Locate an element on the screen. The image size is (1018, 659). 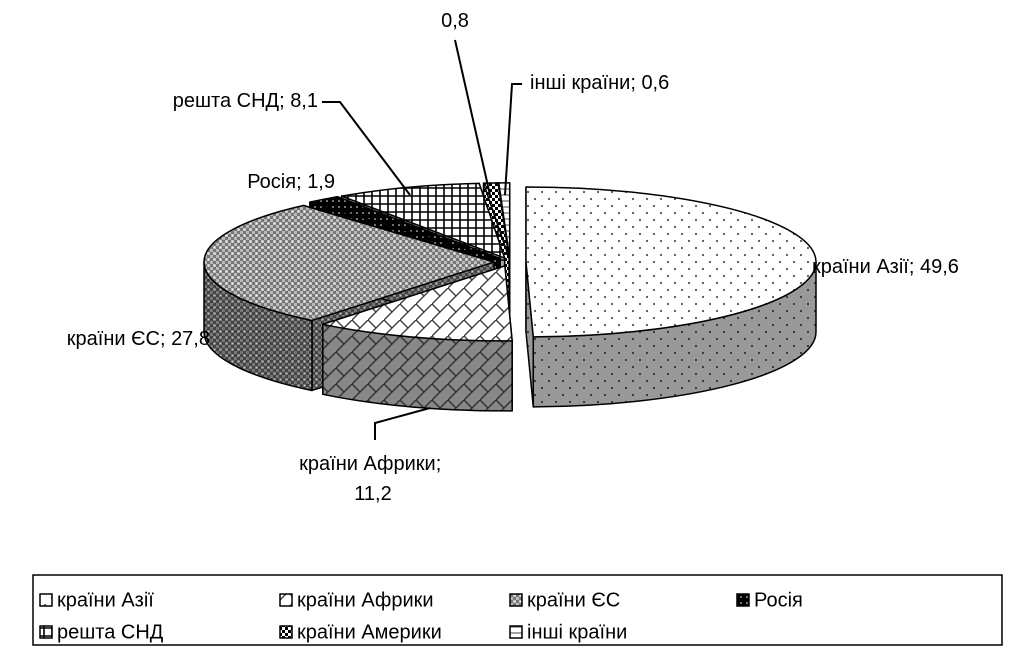
data-label: решта СНД; 8,1 is located at coordinates (245, 101).